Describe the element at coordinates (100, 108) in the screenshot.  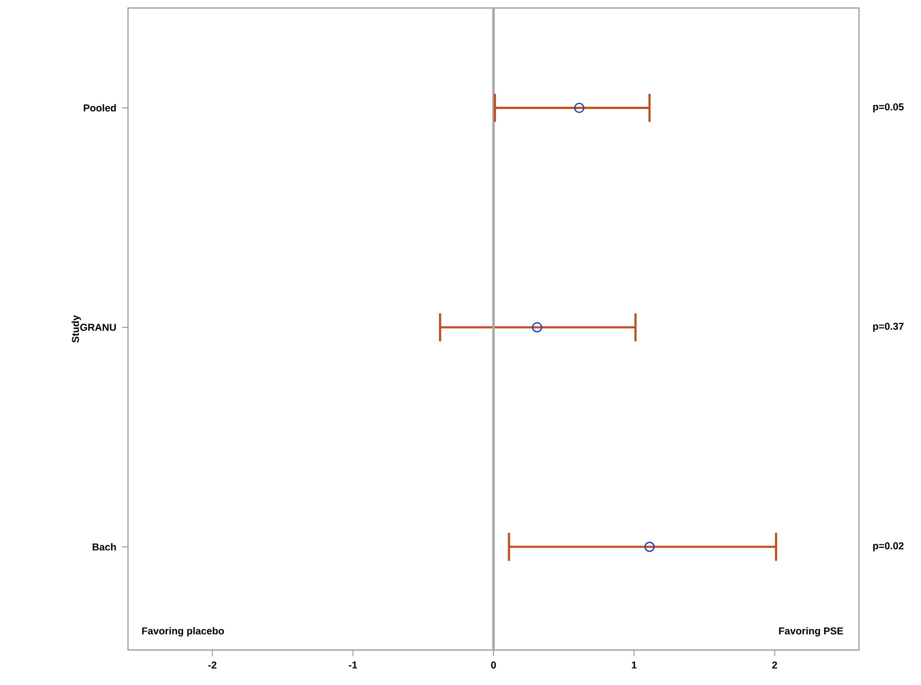
I see `y-tick-label: Pooled` at that location.